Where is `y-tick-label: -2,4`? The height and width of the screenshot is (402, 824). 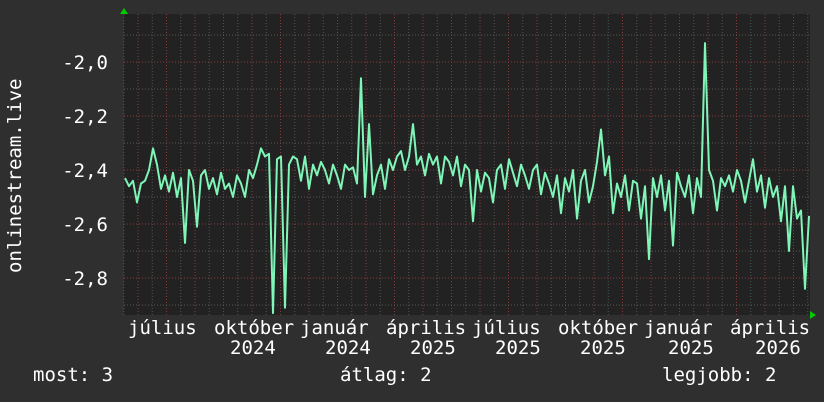
y-tick-label: -2,4 is located at coordinates (85, 171).